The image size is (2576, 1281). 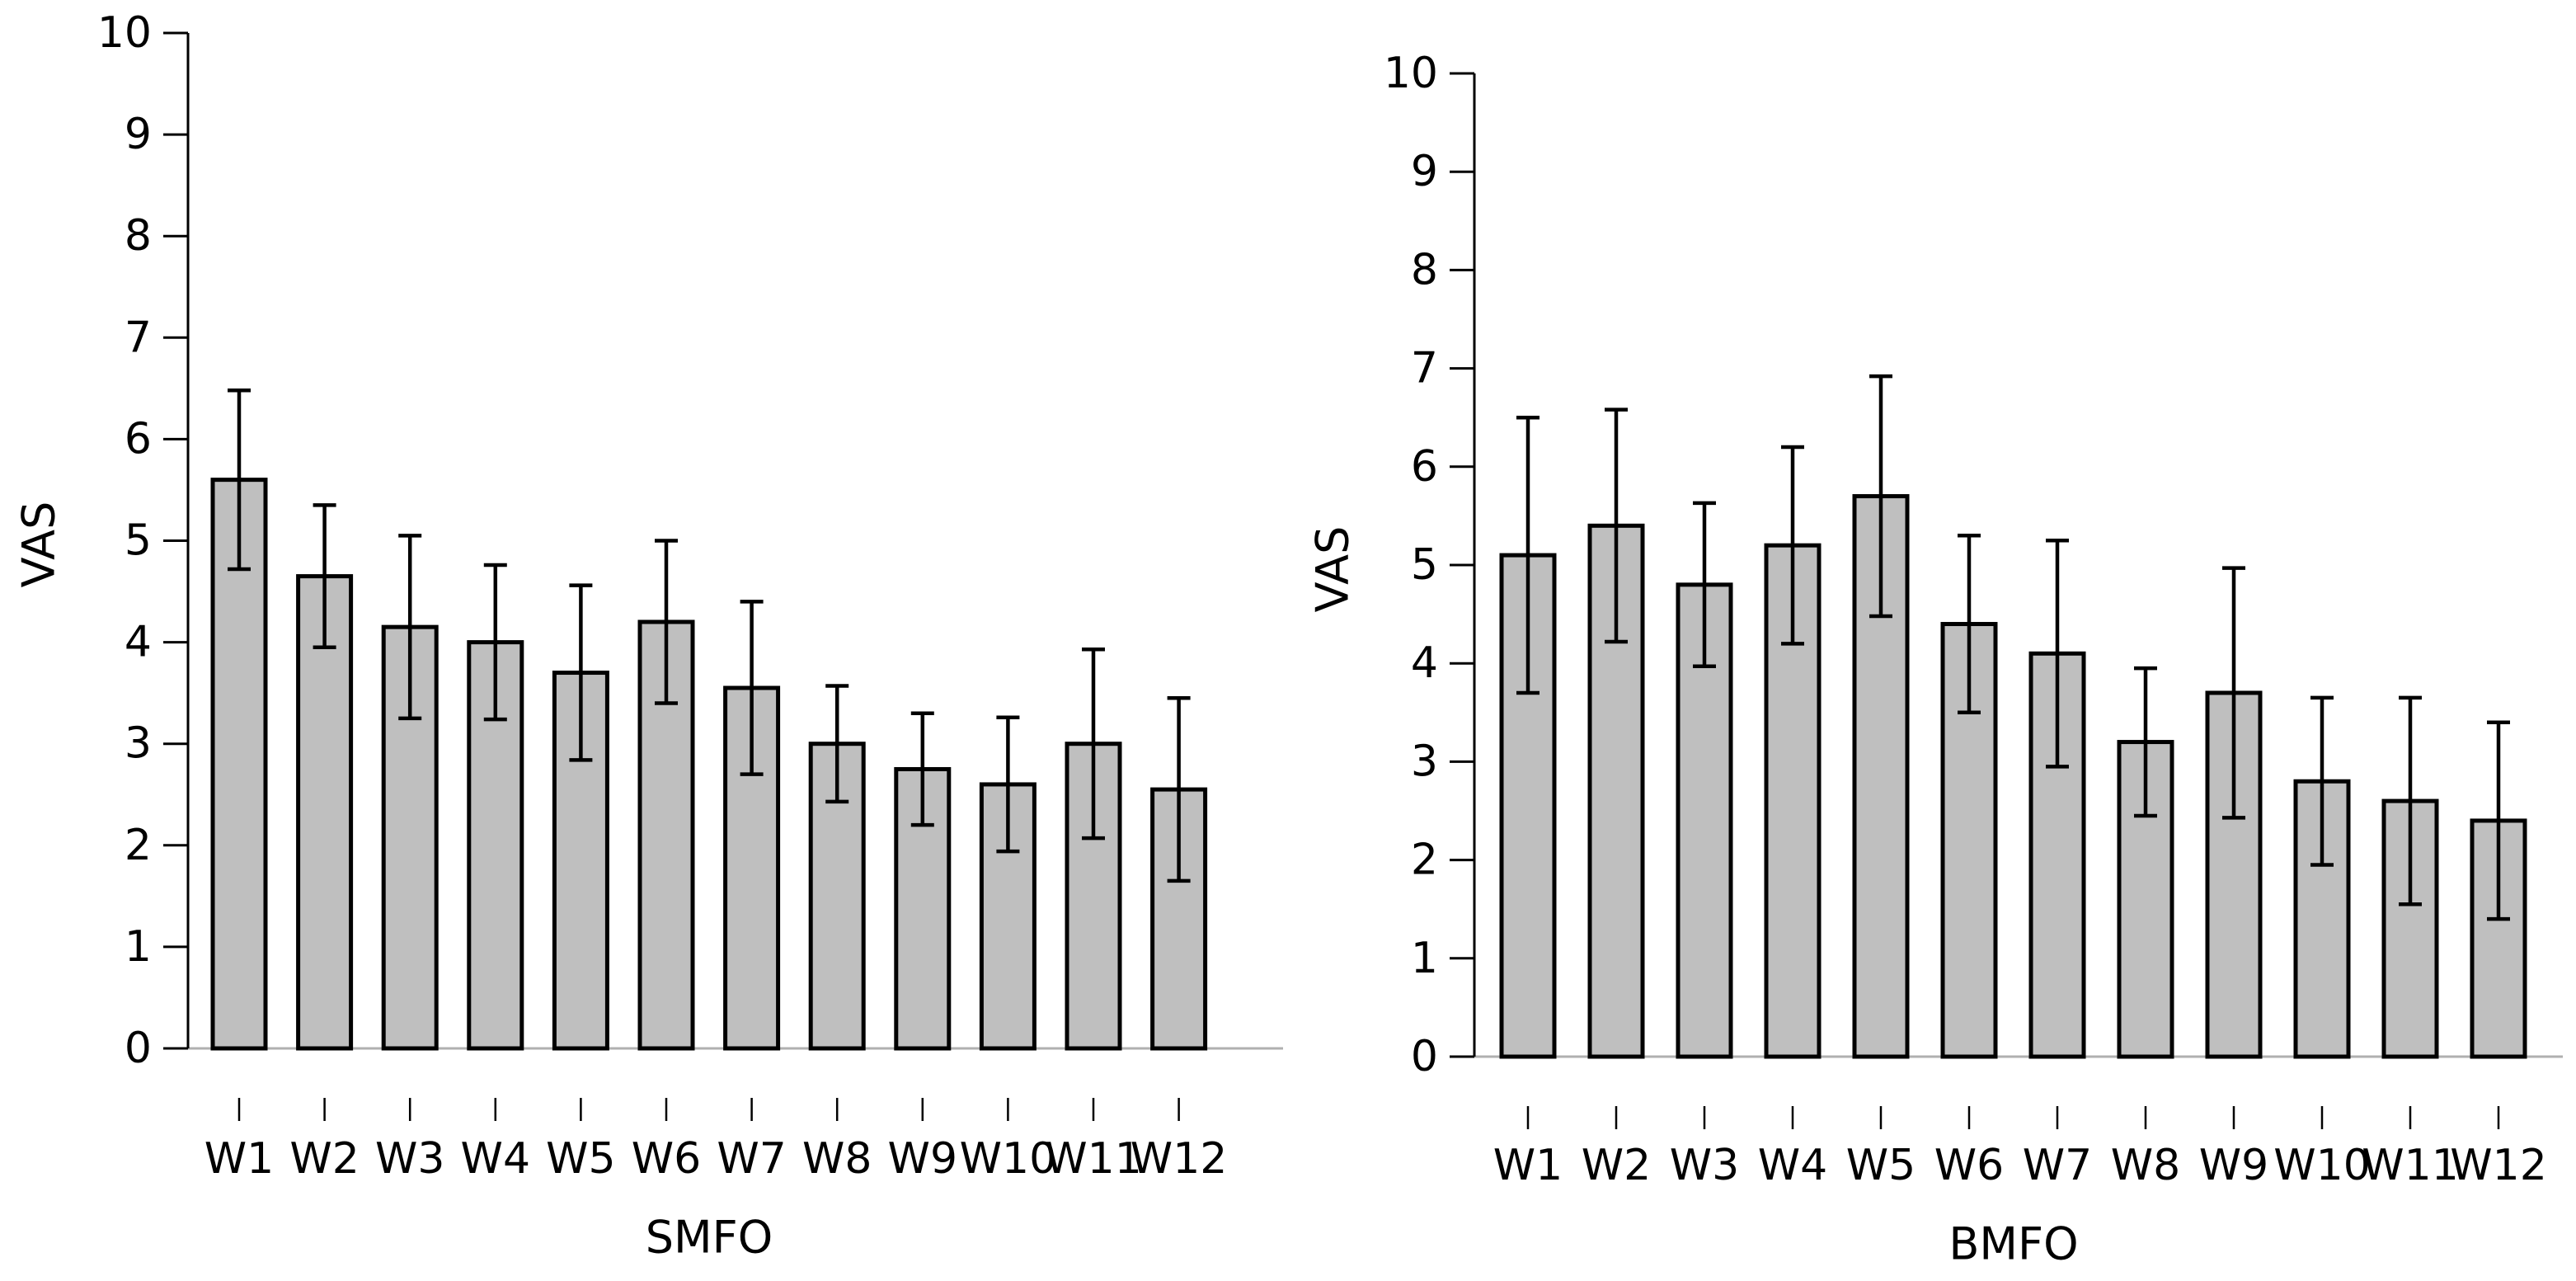 I want to click on x-axis-title: SMFO, so click(x=709, y=1238).